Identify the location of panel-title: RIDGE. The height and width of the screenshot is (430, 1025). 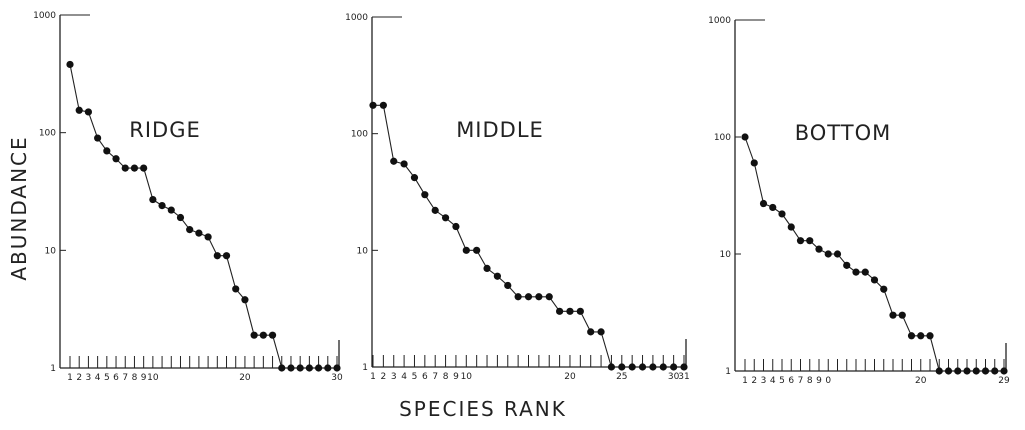
(165, 130).